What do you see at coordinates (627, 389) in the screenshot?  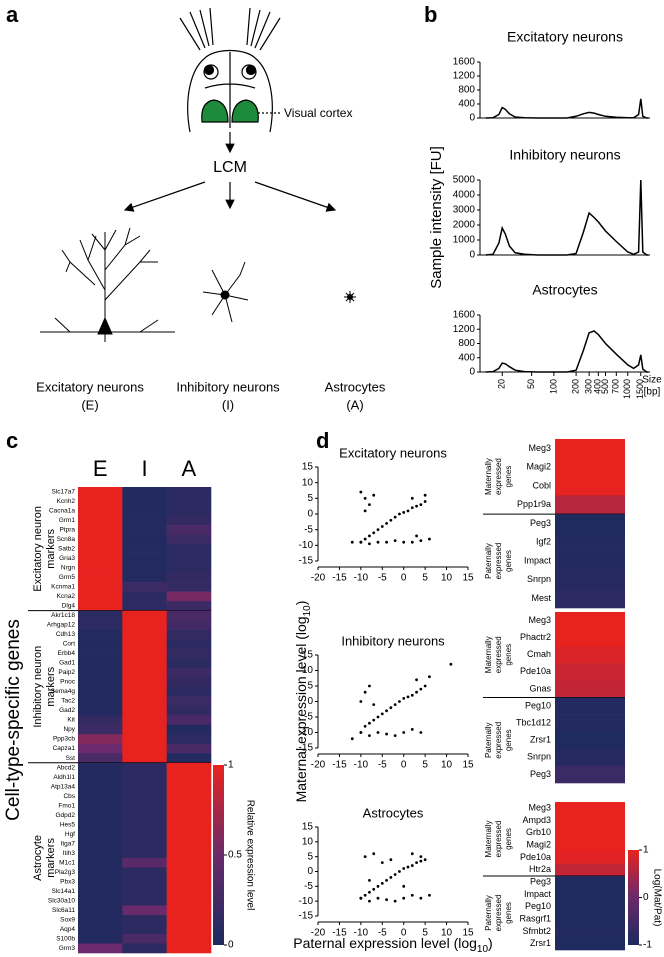 I see `x-tick-label: 1000` at bounding box center [627, 389].